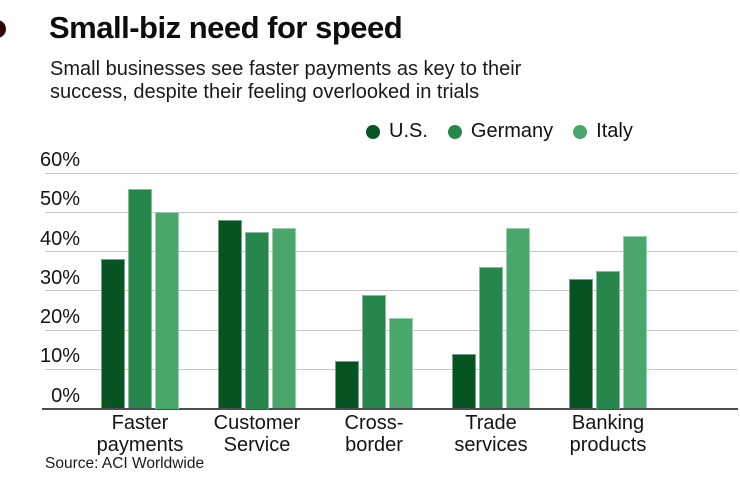 The width and height of the screenshot is (740, 482). What do you see at coordinates (608, 434) in the screenshot?
I see `category-label-banking-products: Banking products` at bounding box center [608, 434].